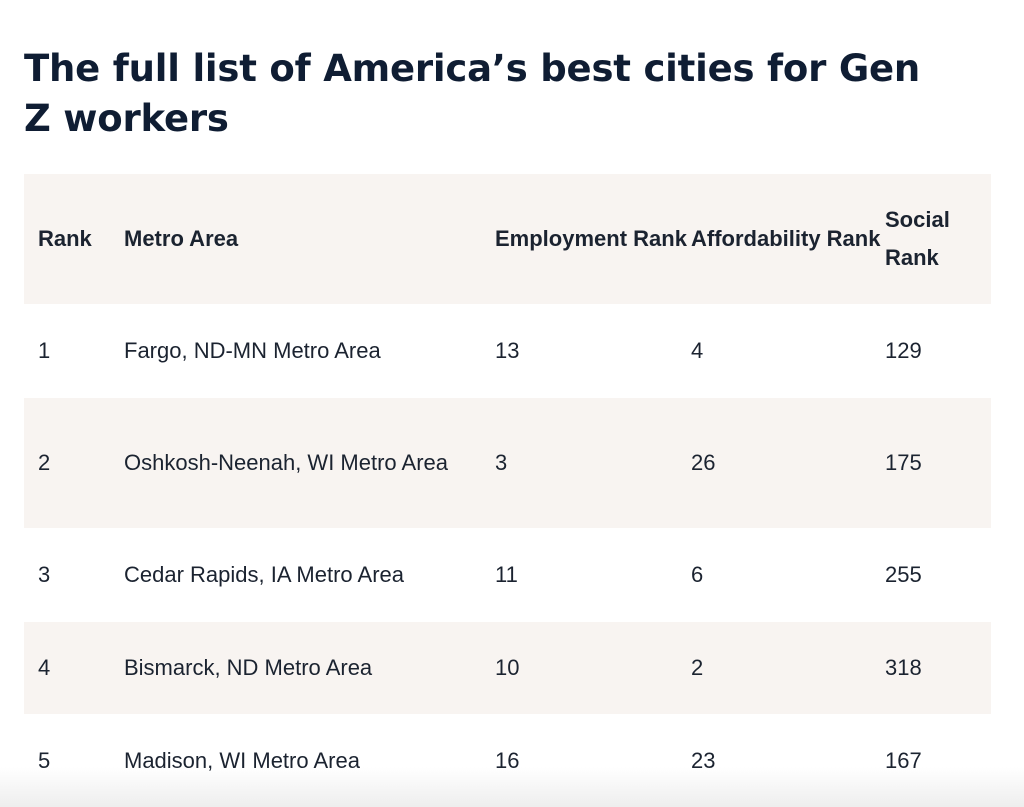 This screenshot has height=807, width=1024. I want to click on header-metro-area: Metro Area, so click(181, 238).